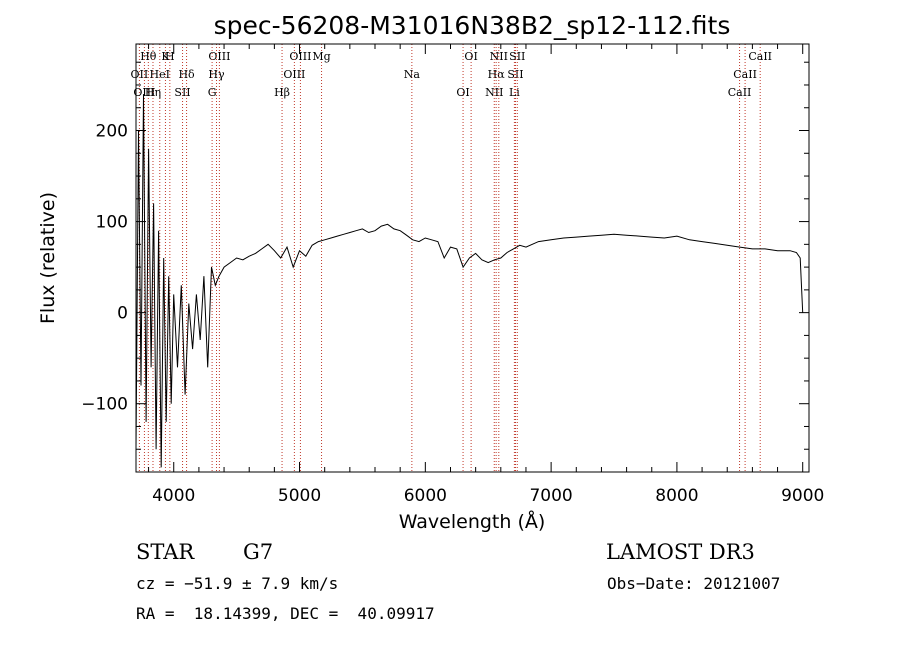 This screenshot has height=649, width=900. What do you see at coordinates (165, 552) in the screenshot?
I see `object-class: STAR` at bounding box center [165, 552].